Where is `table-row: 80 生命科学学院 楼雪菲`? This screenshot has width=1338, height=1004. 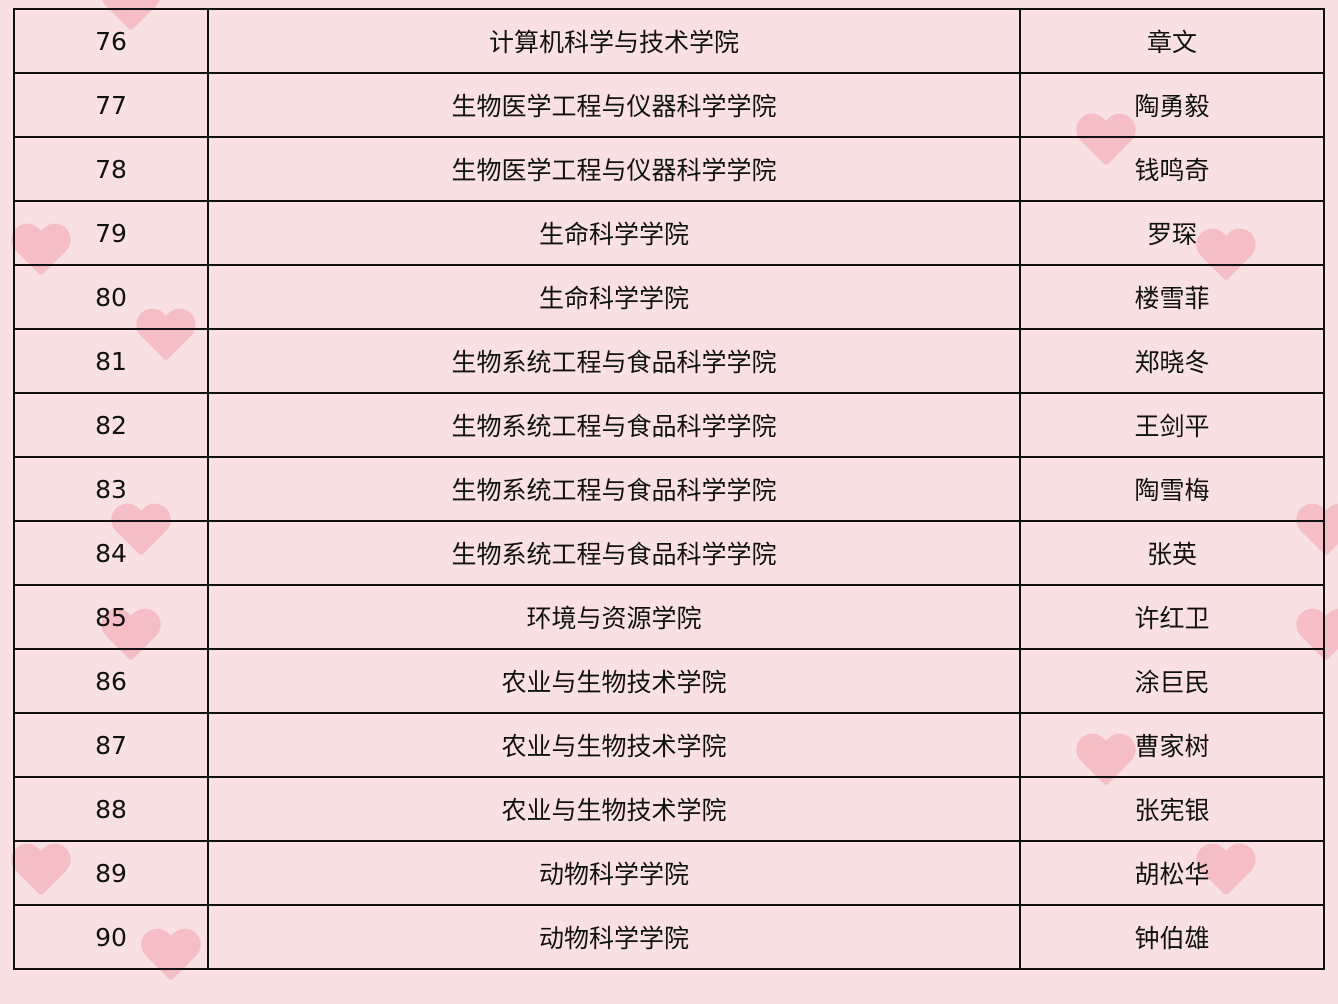
table-row: 80 生命科学学院 楼雪菲 is located at coordinates (669, 297).